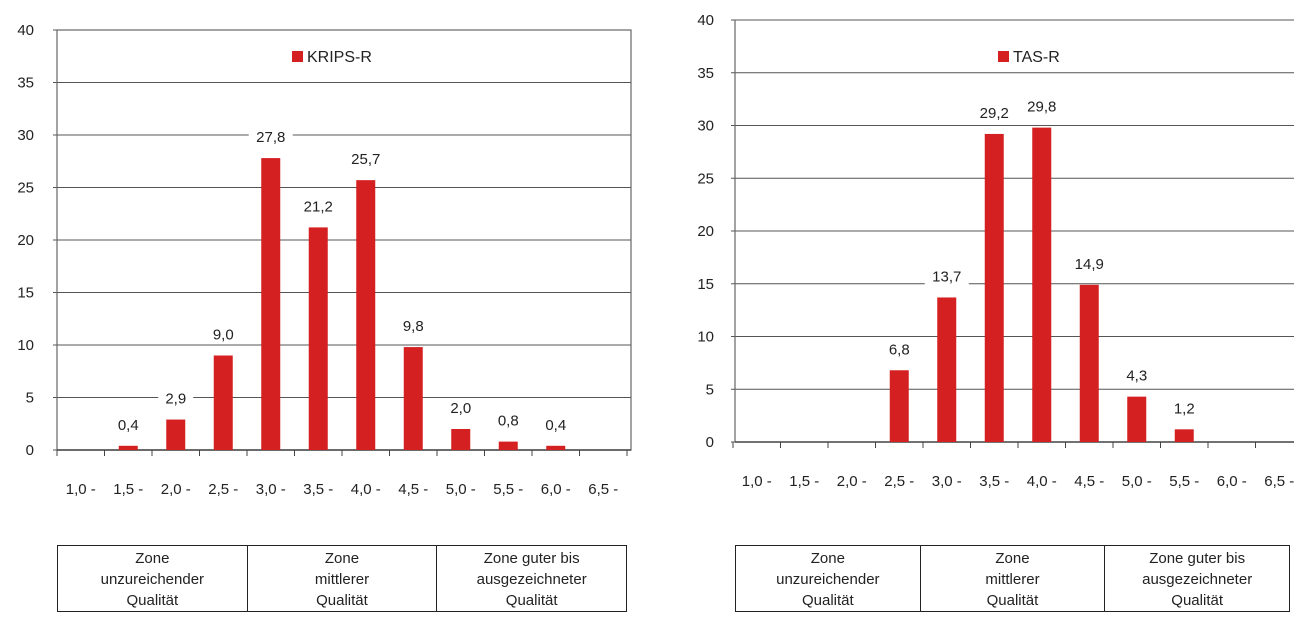  What do you see at coordinates (1036, 57) in the screenshot?
I see `legend-label: TAS-R` at bounding box center [1036, 57].